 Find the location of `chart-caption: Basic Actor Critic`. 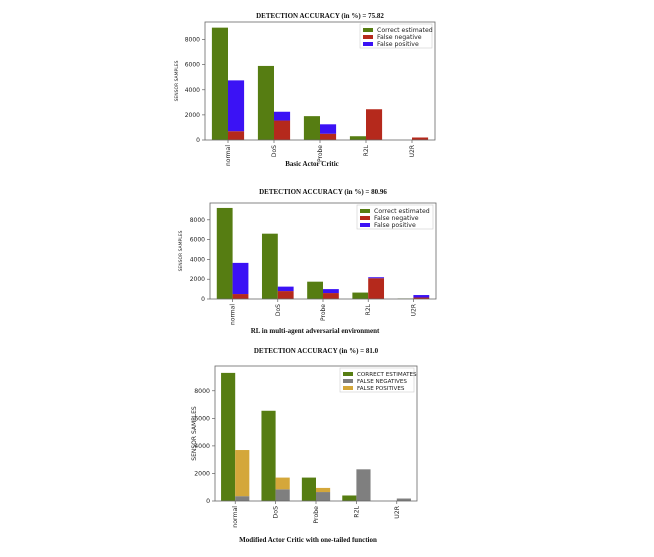

chart-caption: Basic Actor Critic is located at coordinates (312, 164).